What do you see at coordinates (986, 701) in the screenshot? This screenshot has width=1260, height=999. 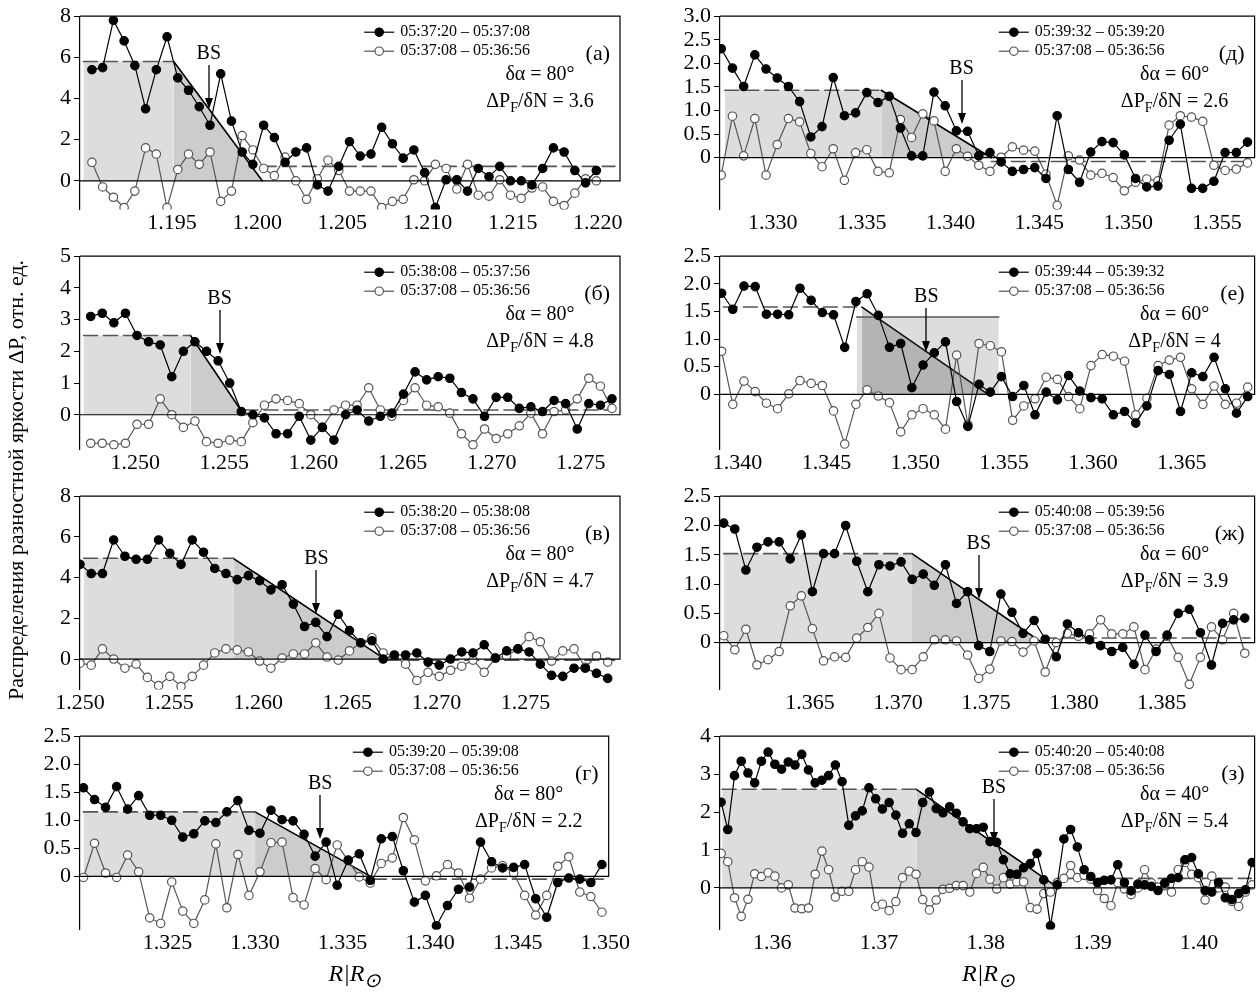 I see `x-tick-label: 1.375` at bounding box center [986, 701].